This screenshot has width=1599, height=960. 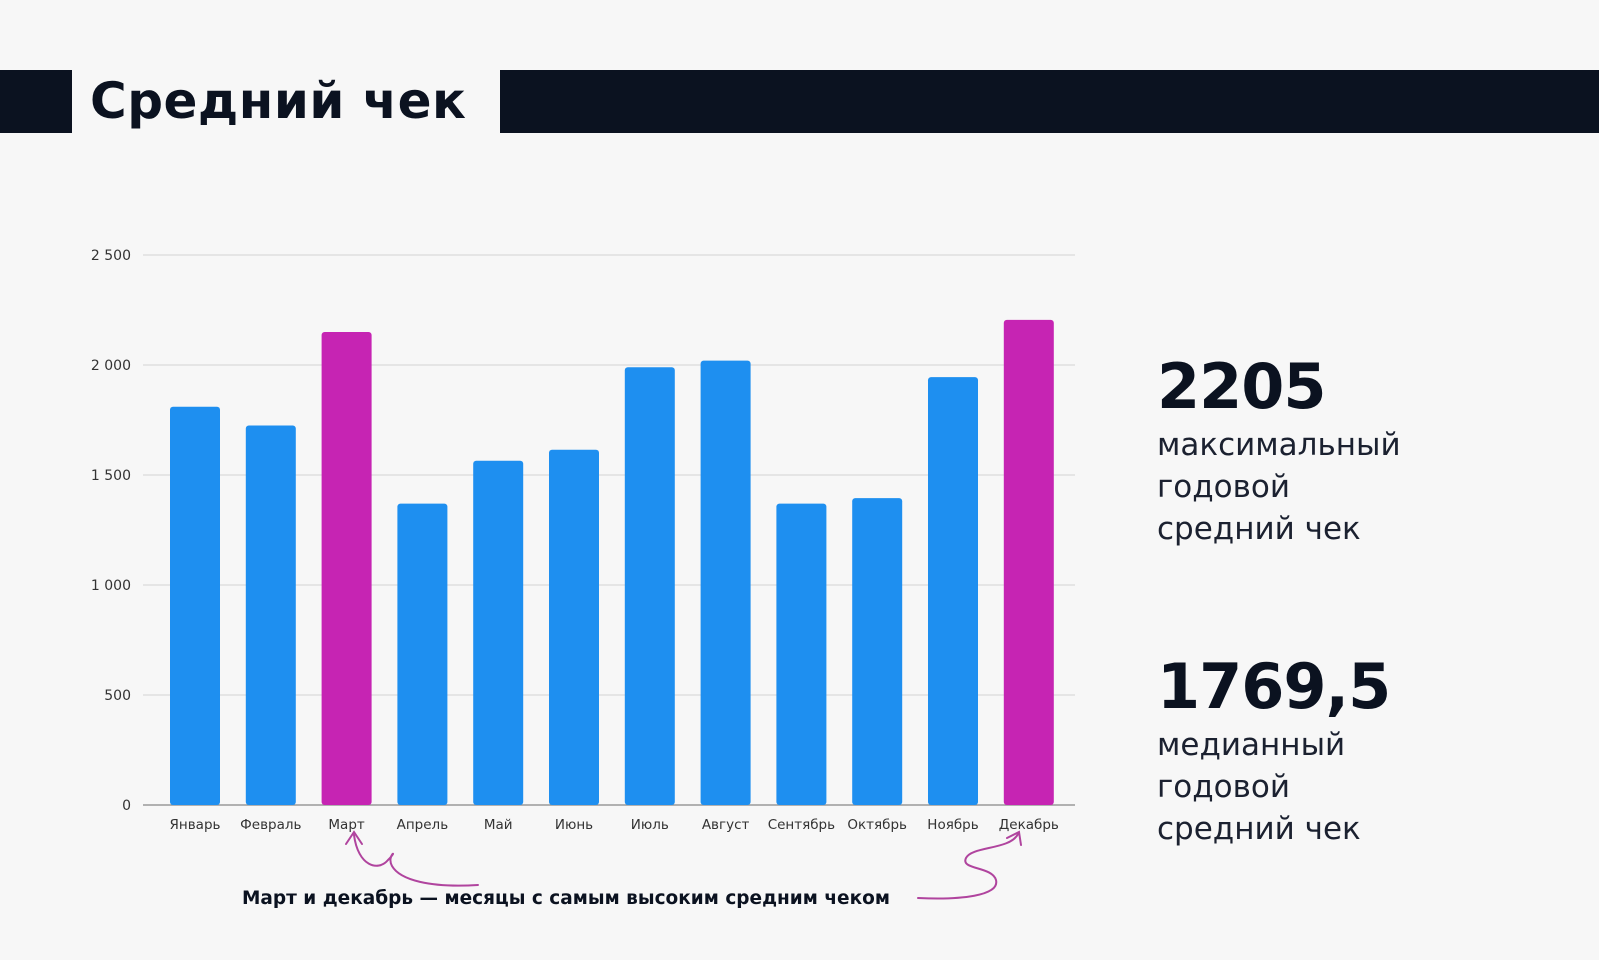 What do you see at coordinates (111, 256) in the screenshot?
I see `y-tick-label: 2 500` at bounding box center [111, 256].